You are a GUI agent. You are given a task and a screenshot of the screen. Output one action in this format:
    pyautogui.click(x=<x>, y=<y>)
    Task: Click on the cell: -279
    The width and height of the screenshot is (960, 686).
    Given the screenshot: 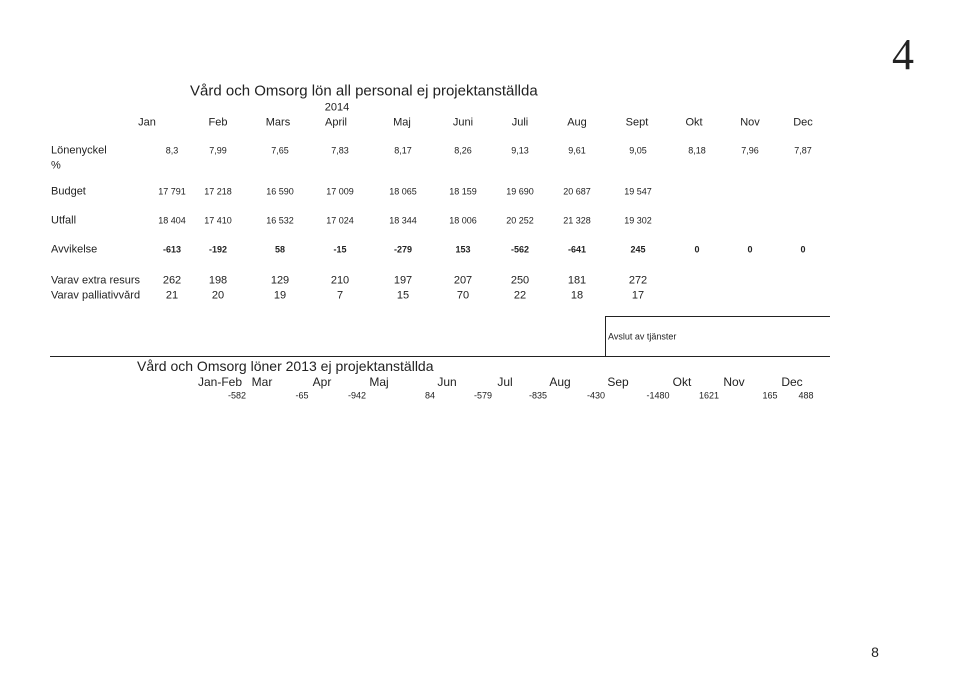 What is the action you would take?
    pyautogui.click(x=403, y=249)
    